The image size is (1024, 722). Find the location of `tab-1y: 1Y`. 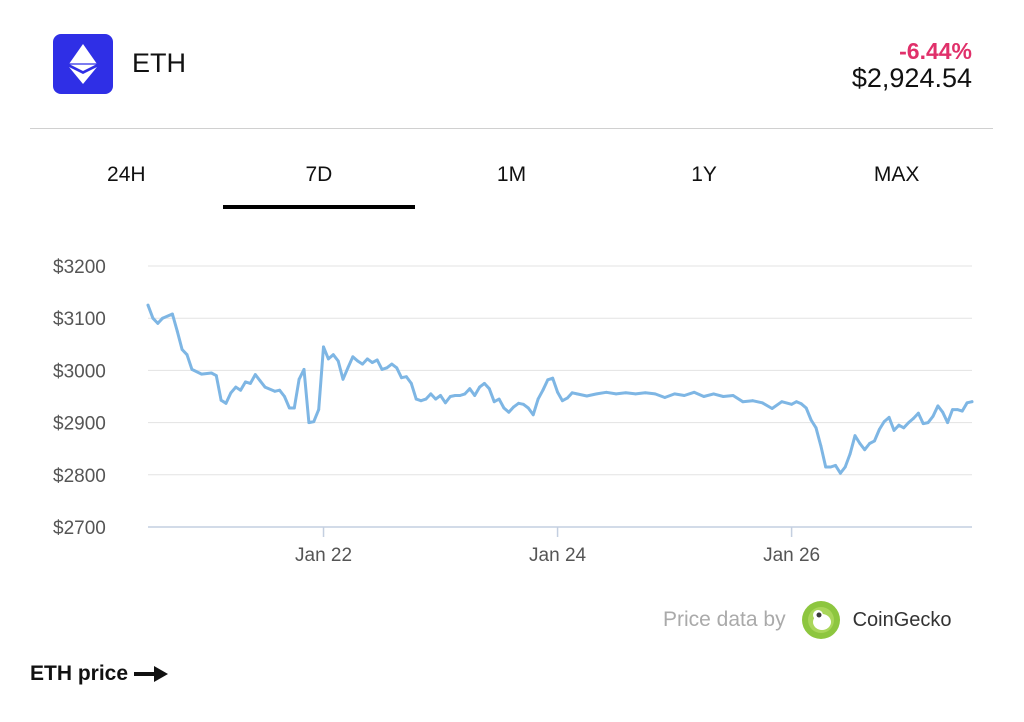

tab-1y: 1Y is located at coordinates (704, 174).